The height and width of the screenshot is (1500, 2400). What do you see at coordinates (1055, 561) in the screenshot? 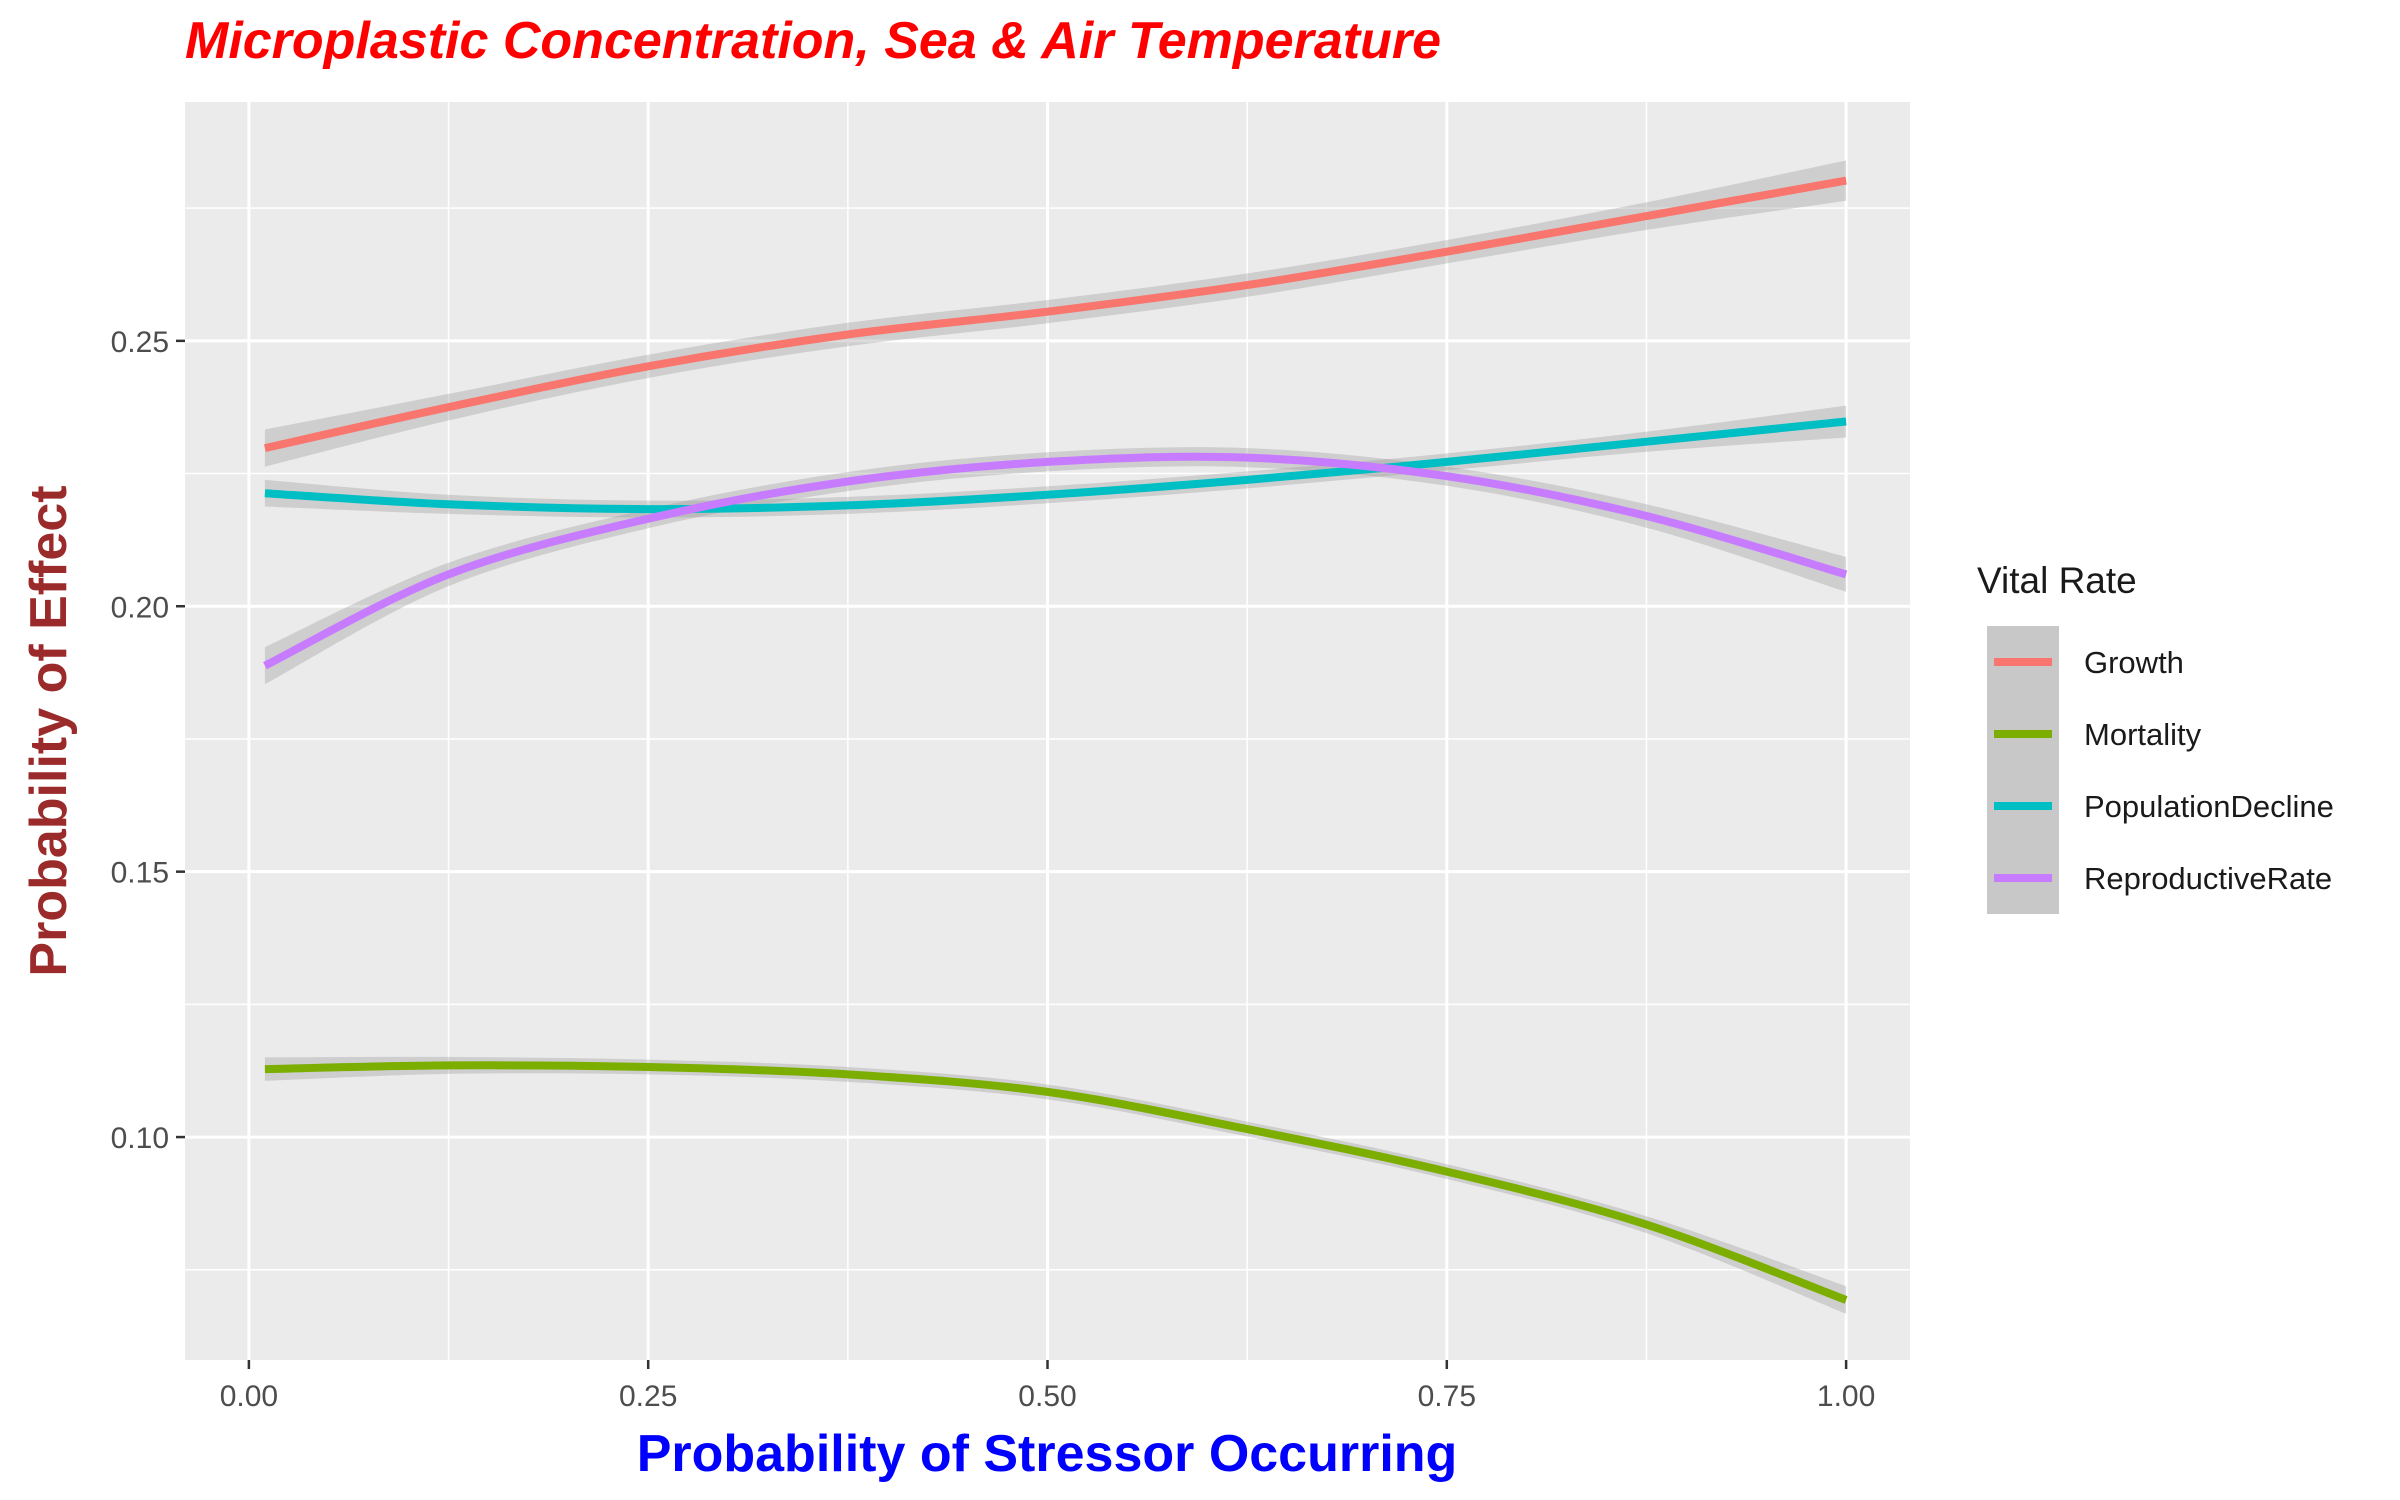
I see `series-line-reproductiverate` at bounding box center [1055, 561].